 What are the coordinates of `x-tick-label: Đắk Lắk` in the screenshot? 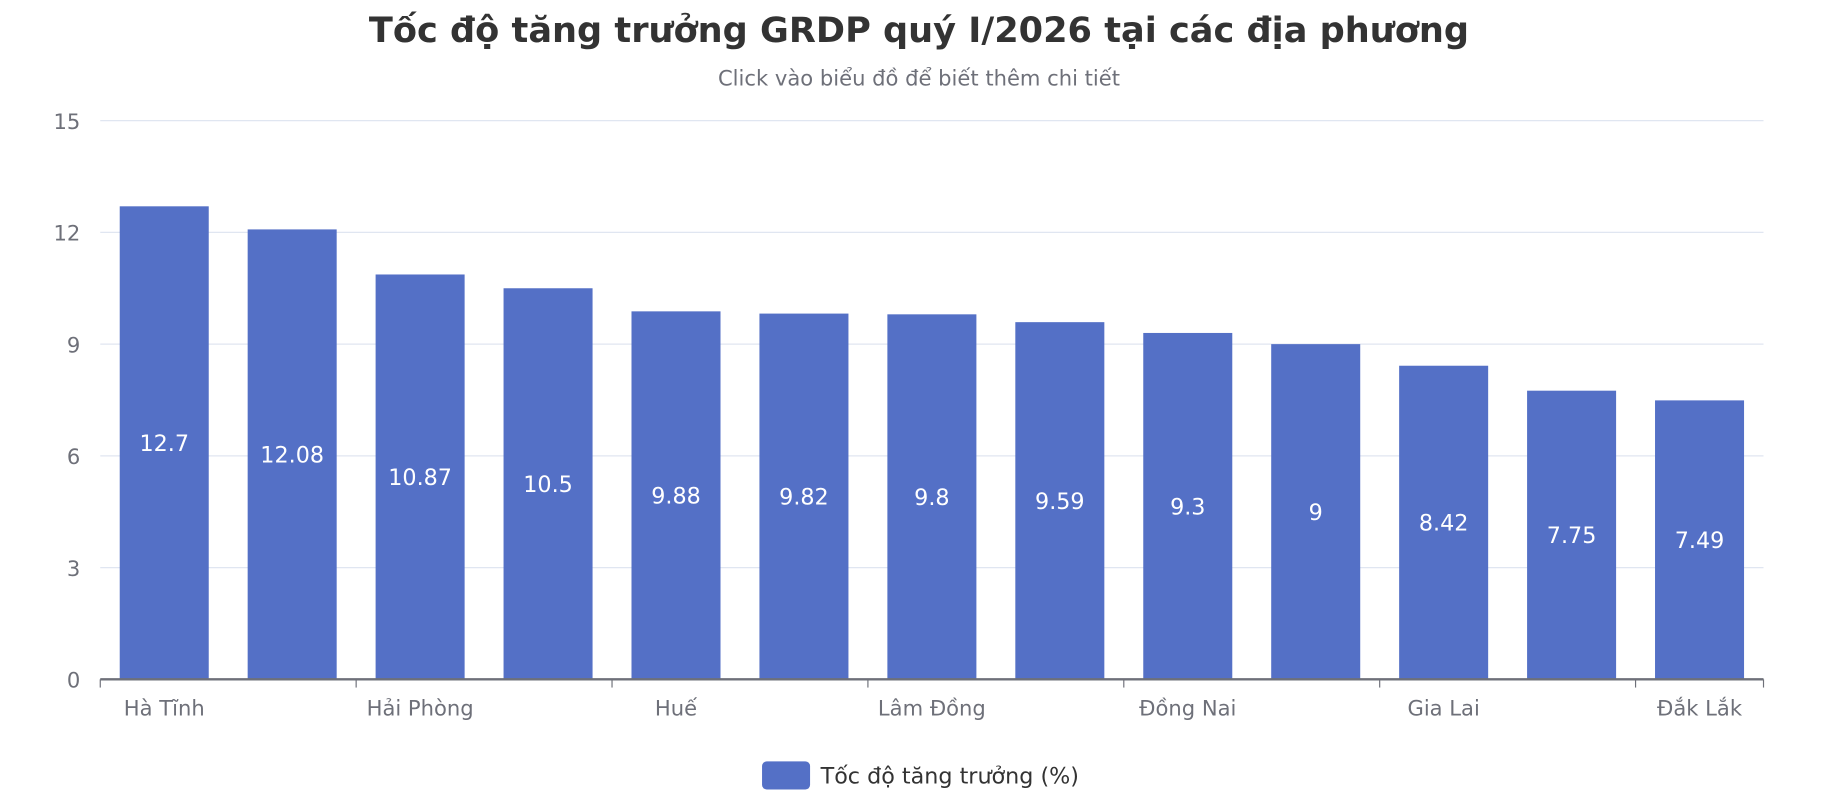 It's located at (1700, 708).